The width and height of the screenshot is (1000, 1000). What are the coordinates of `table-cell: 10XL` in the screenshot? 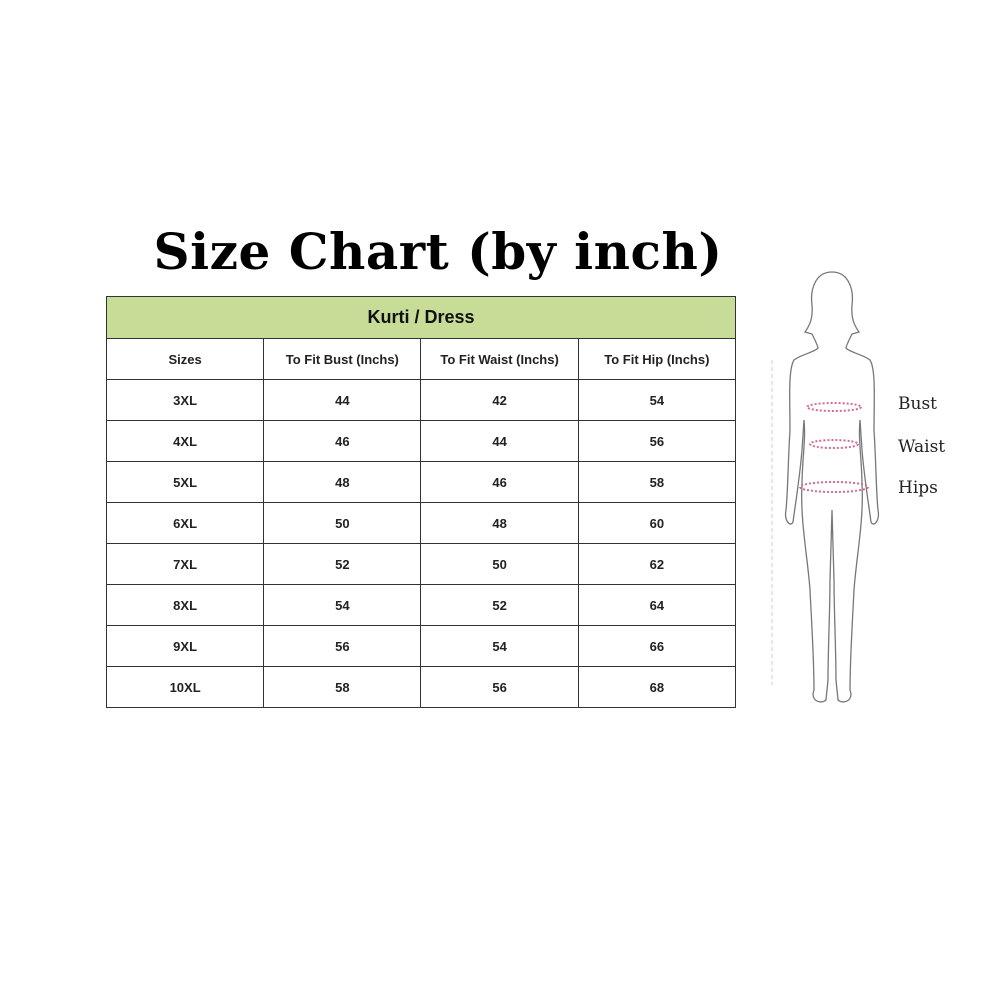 It's located at (185, 687).